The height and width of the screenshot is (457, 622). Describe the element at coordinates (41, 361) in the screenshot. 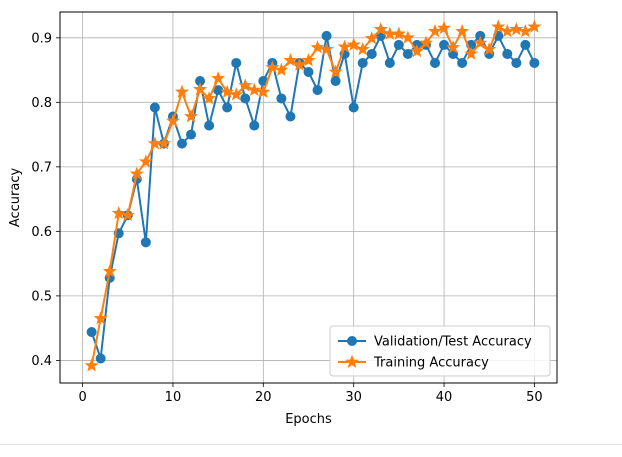

I see `y-tick-label: 0.4` at that location.